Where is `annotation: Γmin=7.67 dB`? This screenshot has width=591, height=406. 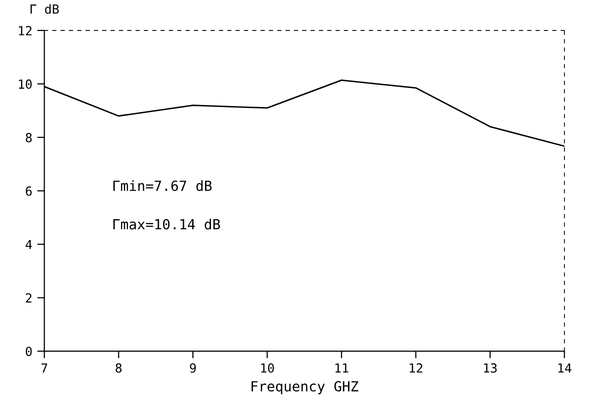 annotation: Γmin=7.67 dB is located at coordinates (162, 186).